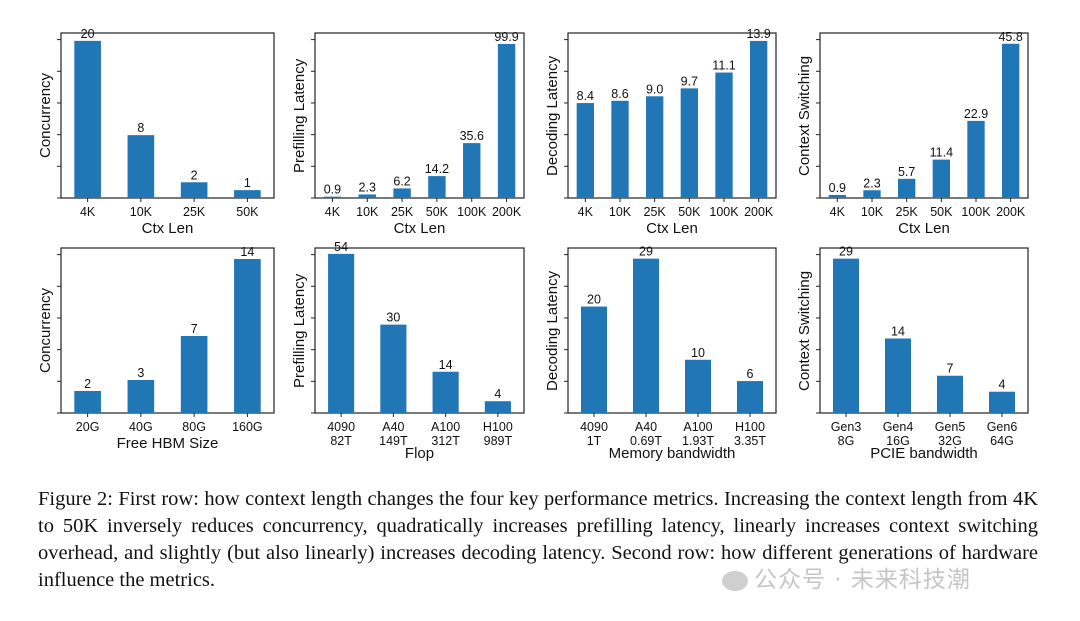 The width and height of the screenshot is (1080, 621). Describe the element at coordinates (87, 384) in the screenshot. I see `chart-5-data-label: 2` at that location.